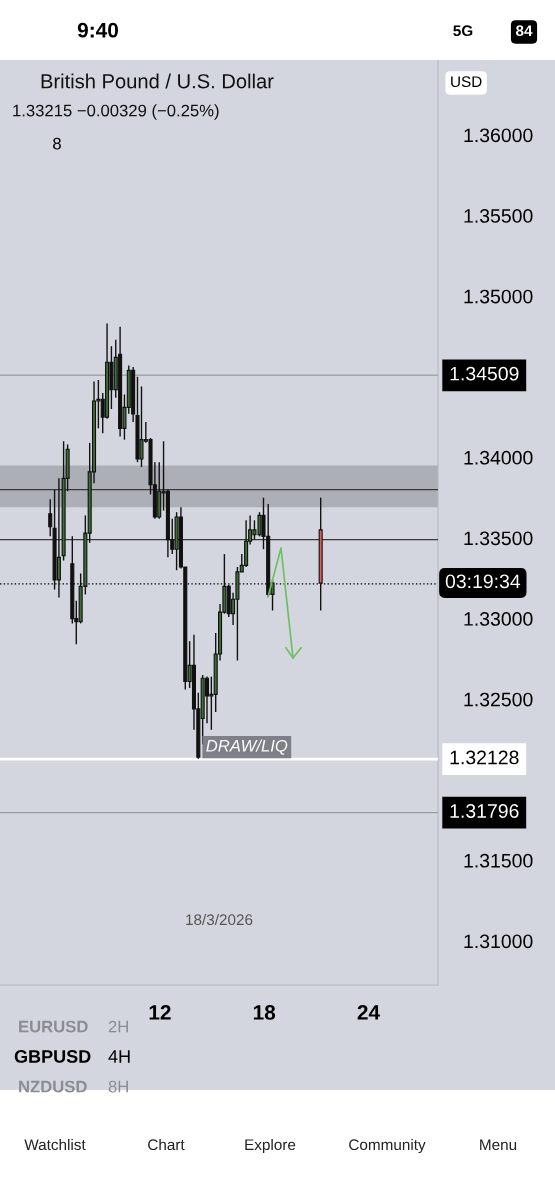  I want to click on text: 8H, so click(118, 1086).